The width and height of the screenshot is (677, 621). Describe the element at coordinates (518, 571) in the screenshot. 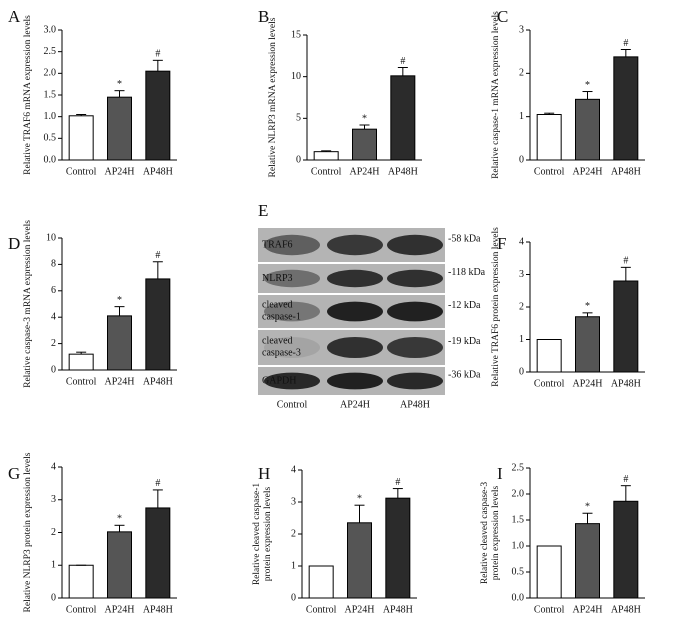

I see `y-tick-label: 0.5` at that location.